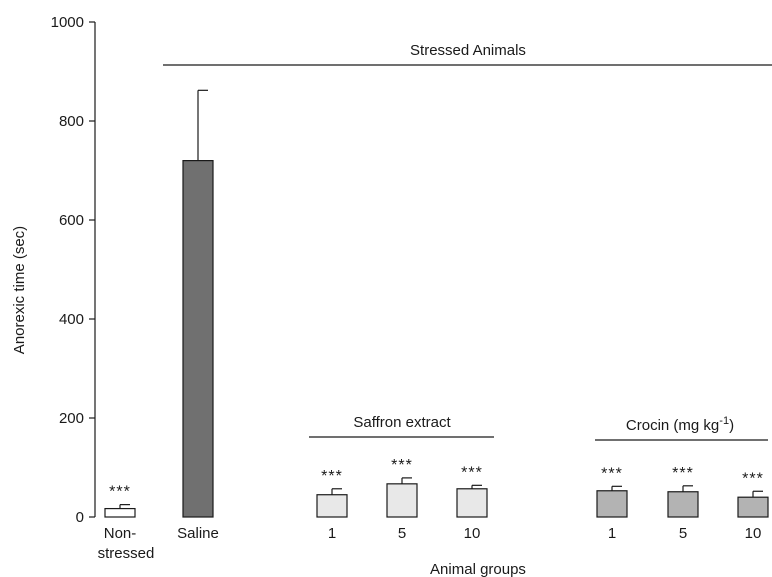 The height and width of the screenshot is (577, 772). Describe the element at coordinates (402, 422) in the screenshot. I see `saffron-extract-label: Saffron extract` at that location.